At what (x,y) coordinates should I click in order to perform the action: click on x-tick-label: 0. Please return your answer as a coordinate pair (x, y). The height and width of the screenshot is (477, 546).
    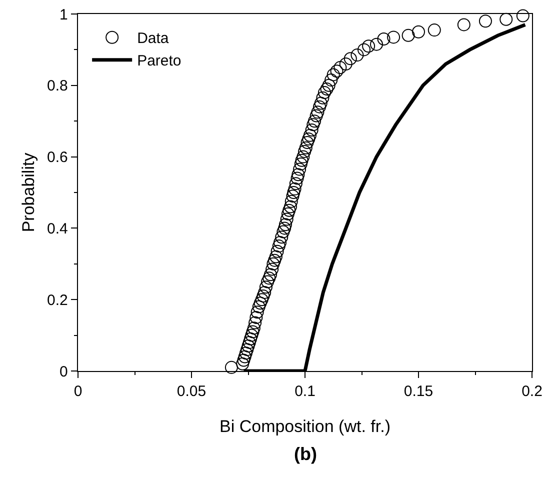
    Looking at the image, I should click on (78, 391).